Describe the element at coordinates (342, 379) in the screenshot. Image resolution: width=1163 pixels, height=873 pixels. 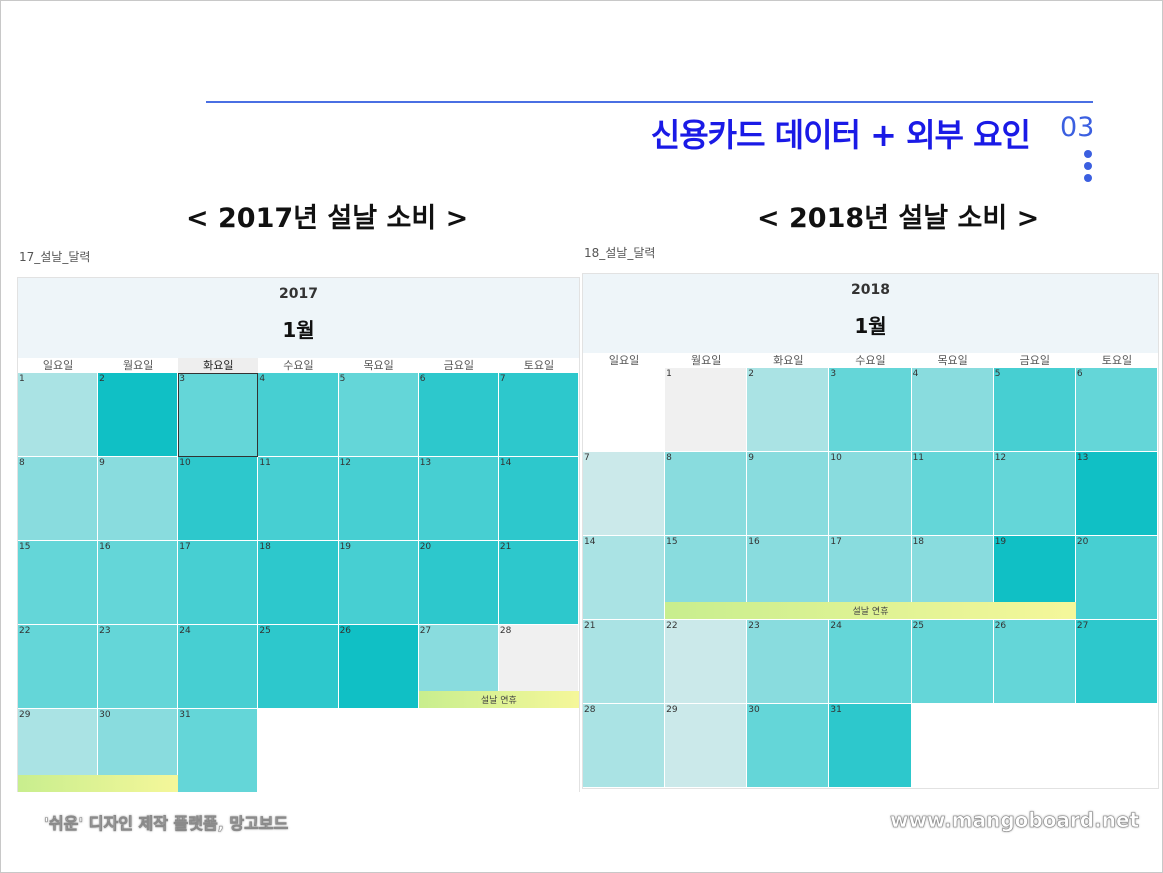
I see `day-number: 5` at that location.